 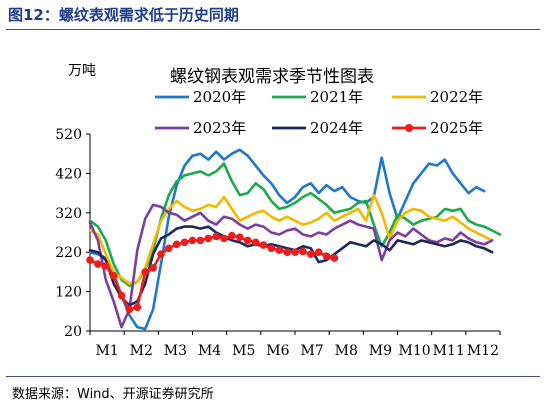 I want to click on y-tick-label: 320, so click(x=68, y=214).